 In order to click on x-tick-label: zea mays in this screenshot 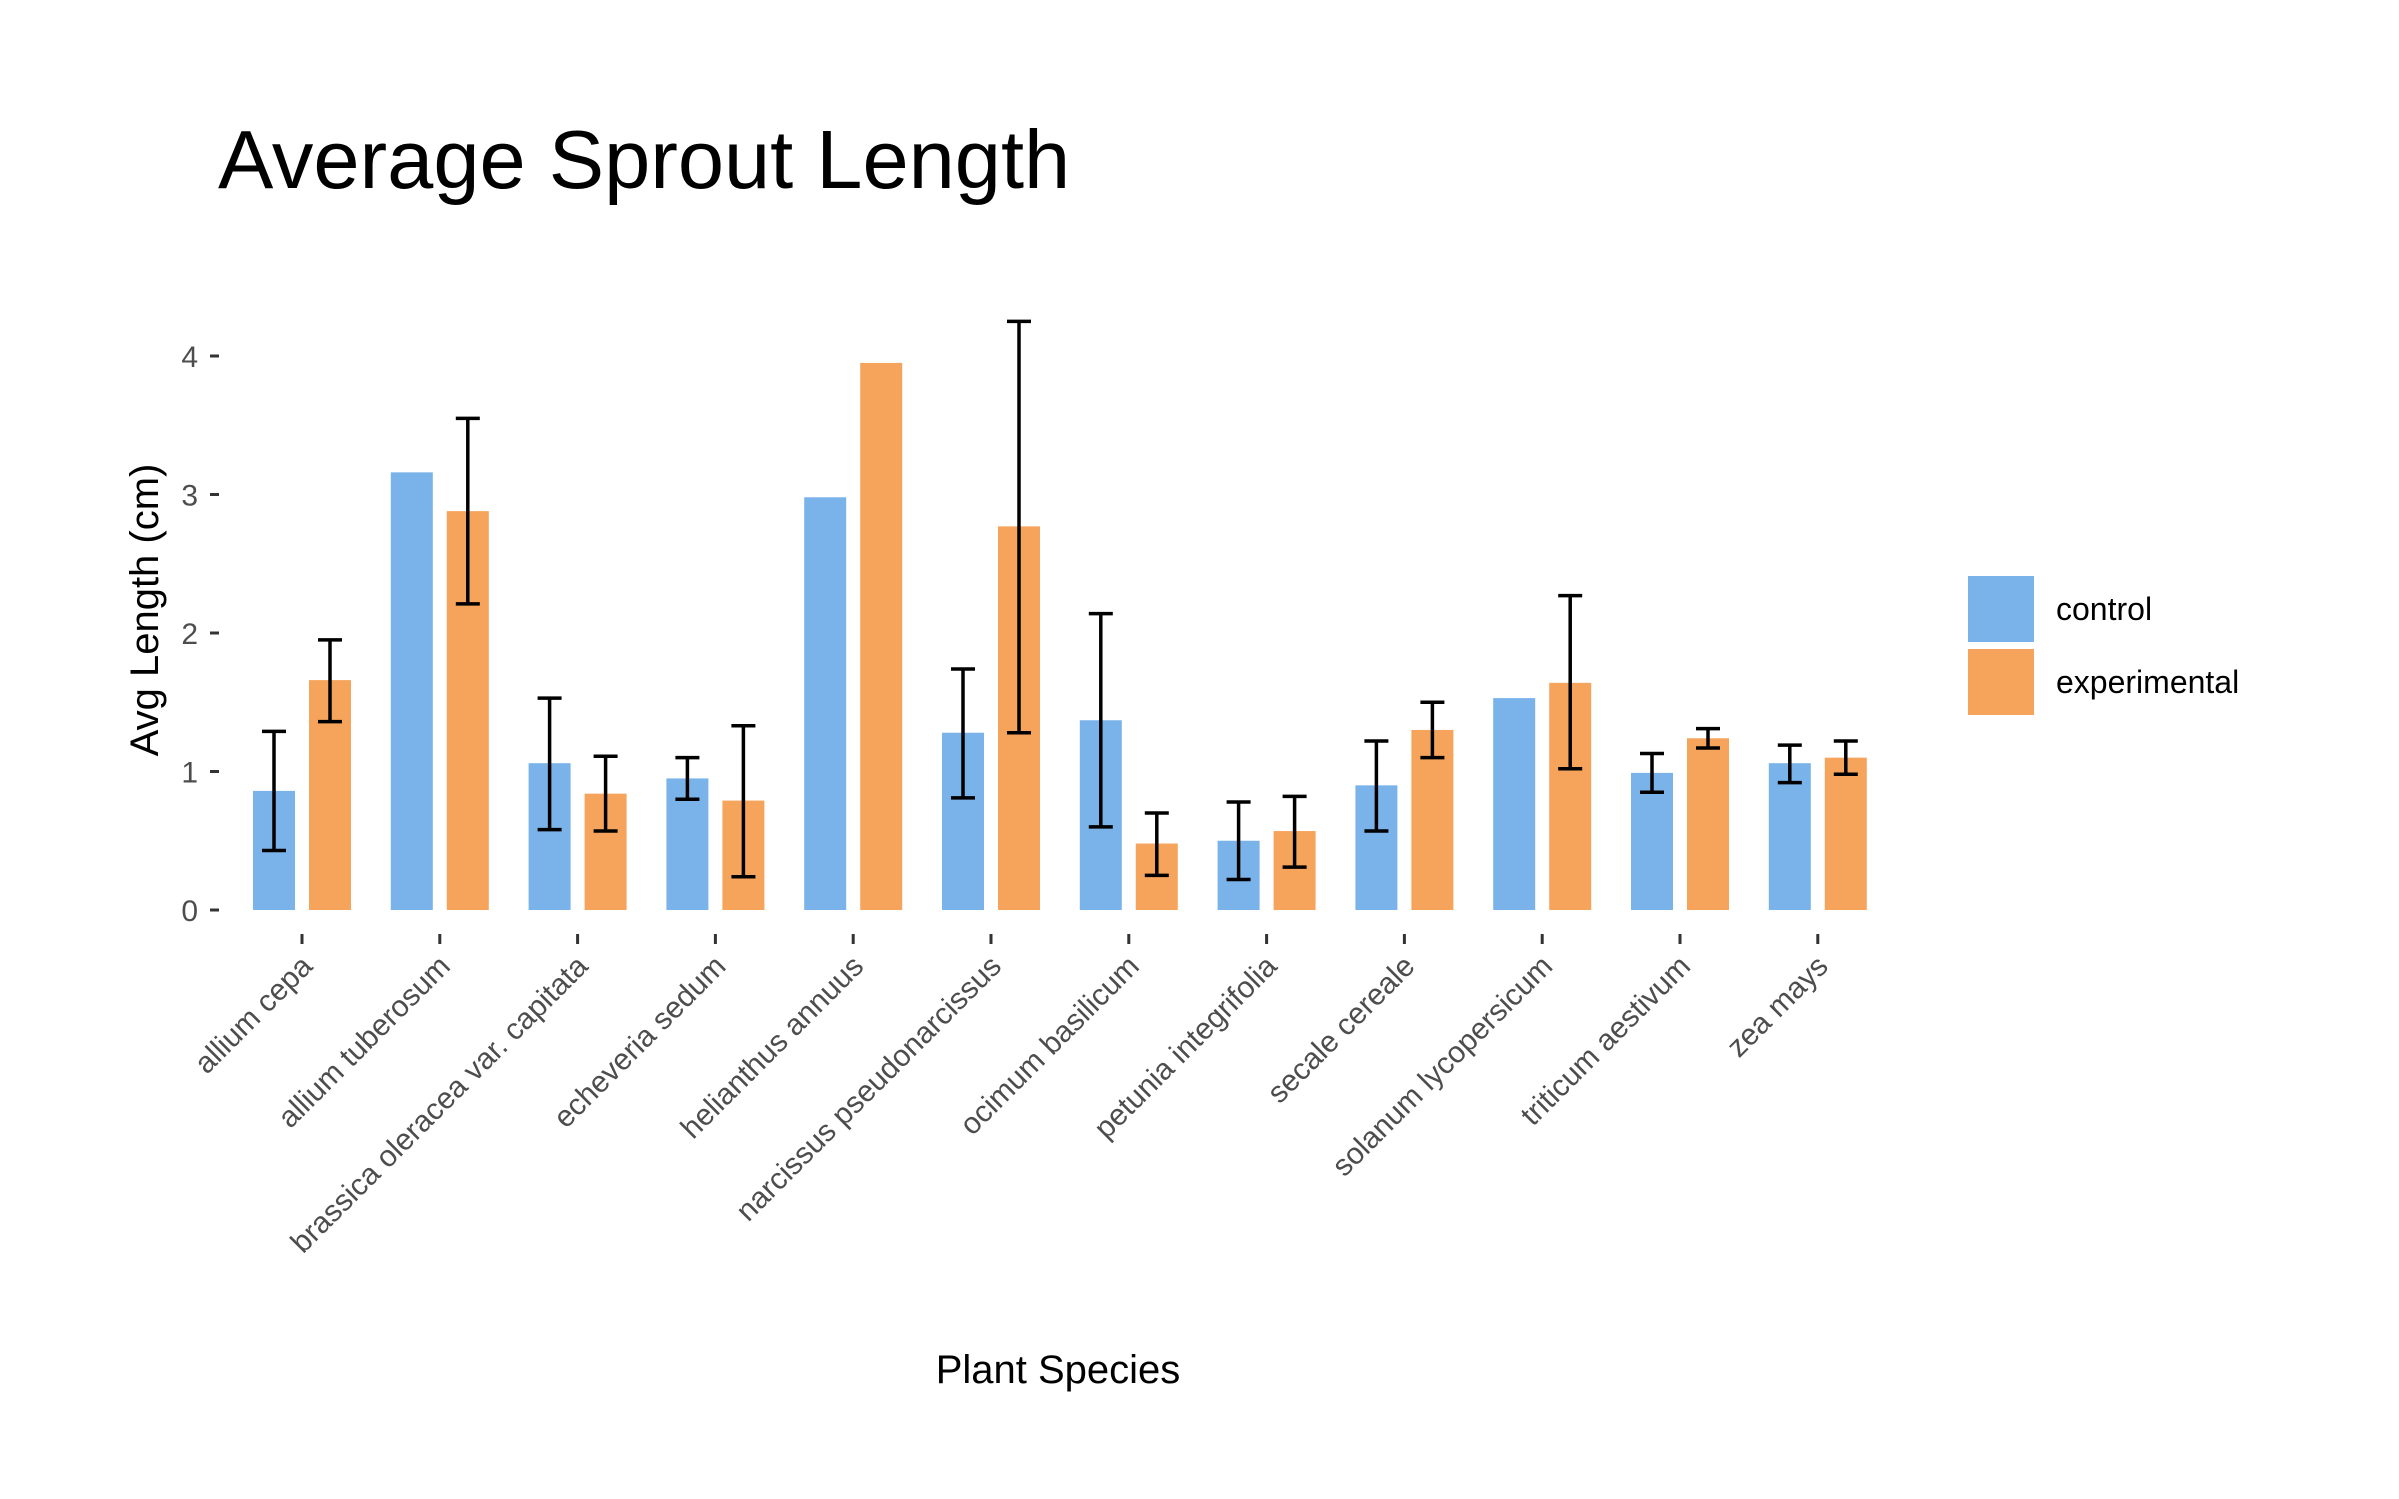, I will do `click(1778, 1007)`.